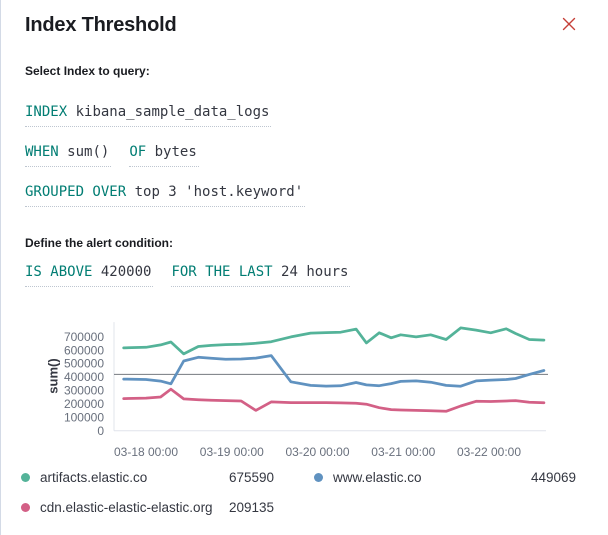  I want to click on svg-text: 03-18 00:00, so click(146, 452).